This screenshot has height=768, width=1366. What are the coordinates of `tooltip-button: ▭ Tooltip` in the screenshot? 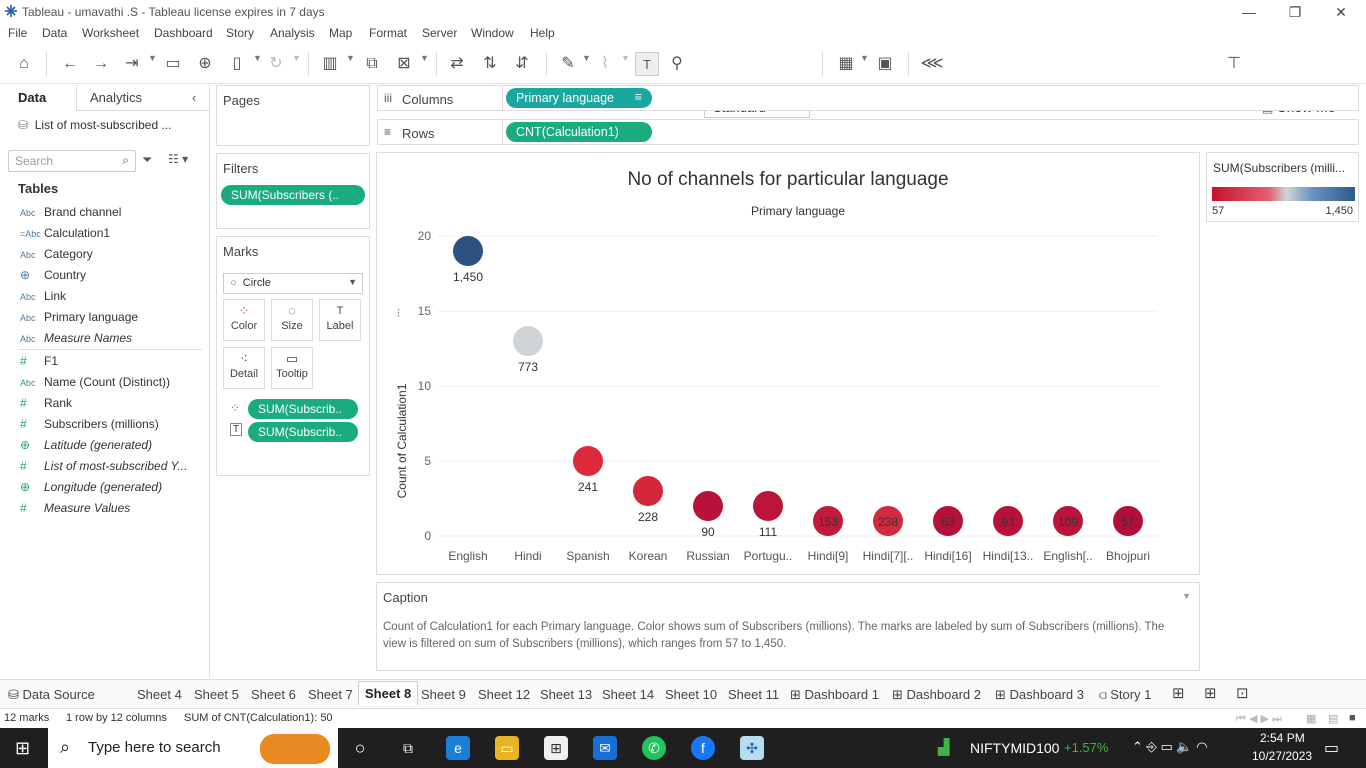 It's located at (292, 368).